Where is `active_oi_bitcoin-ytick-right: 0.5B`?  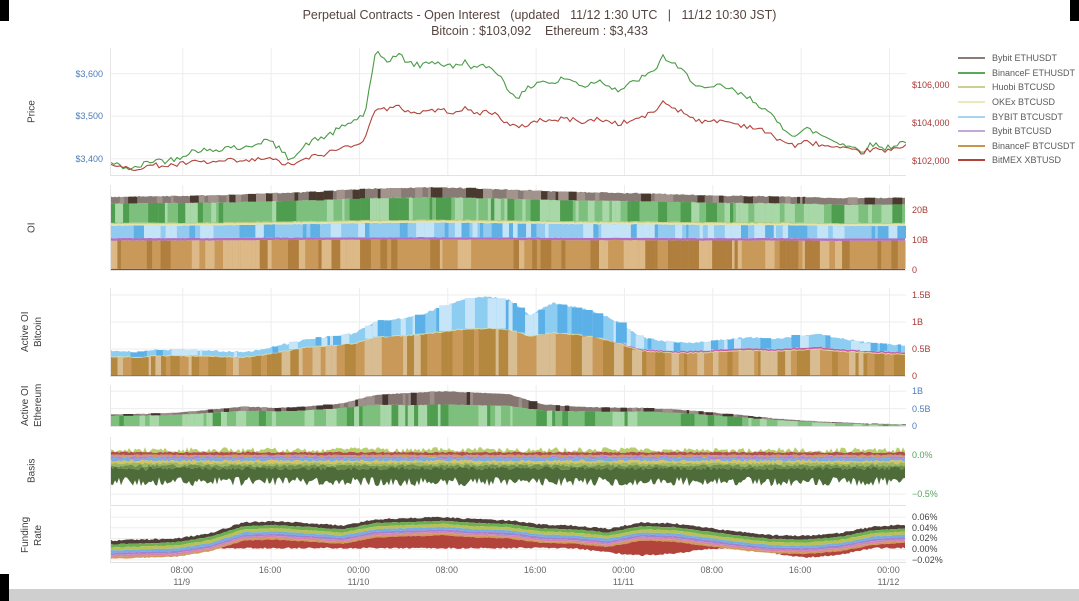 active_oi_bitcoin-ytick-right: 0.5B is located at coordinates (921, 349).